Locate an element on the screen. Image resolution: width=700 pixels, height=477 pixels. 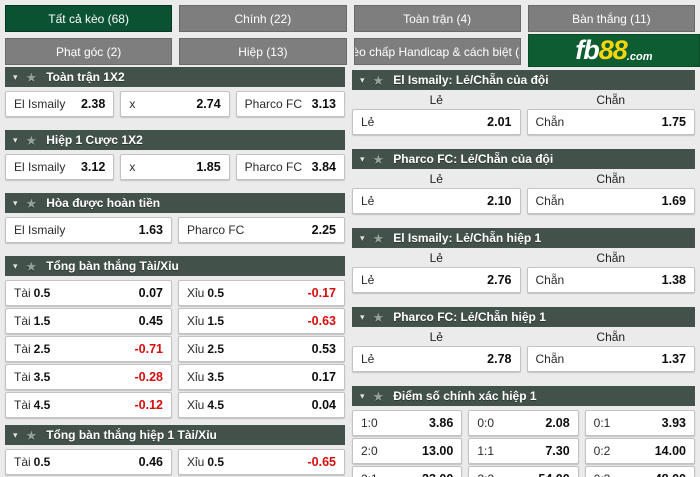
brand-logo: fb 88 .com is located at coordinates (613, 50).